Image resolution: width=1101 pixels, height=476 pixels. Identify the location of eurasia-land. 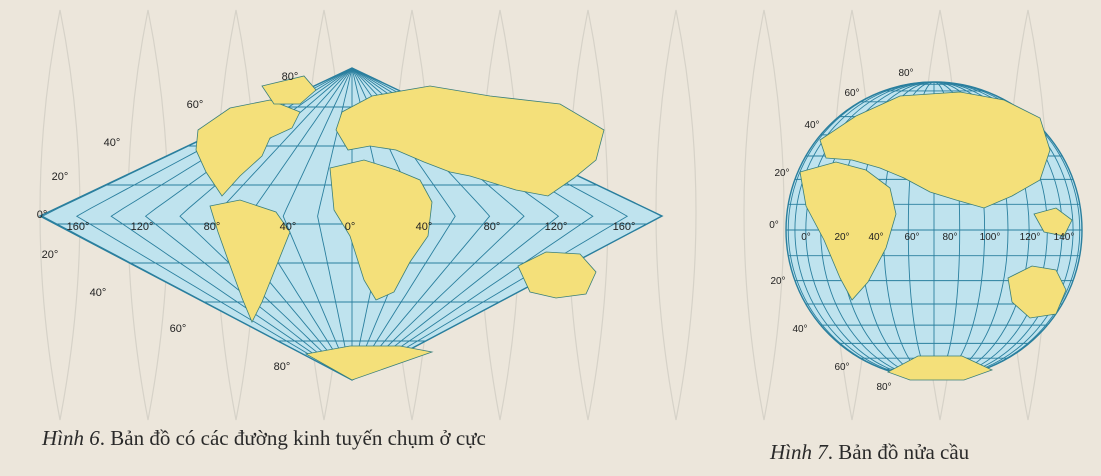
(470, 141).